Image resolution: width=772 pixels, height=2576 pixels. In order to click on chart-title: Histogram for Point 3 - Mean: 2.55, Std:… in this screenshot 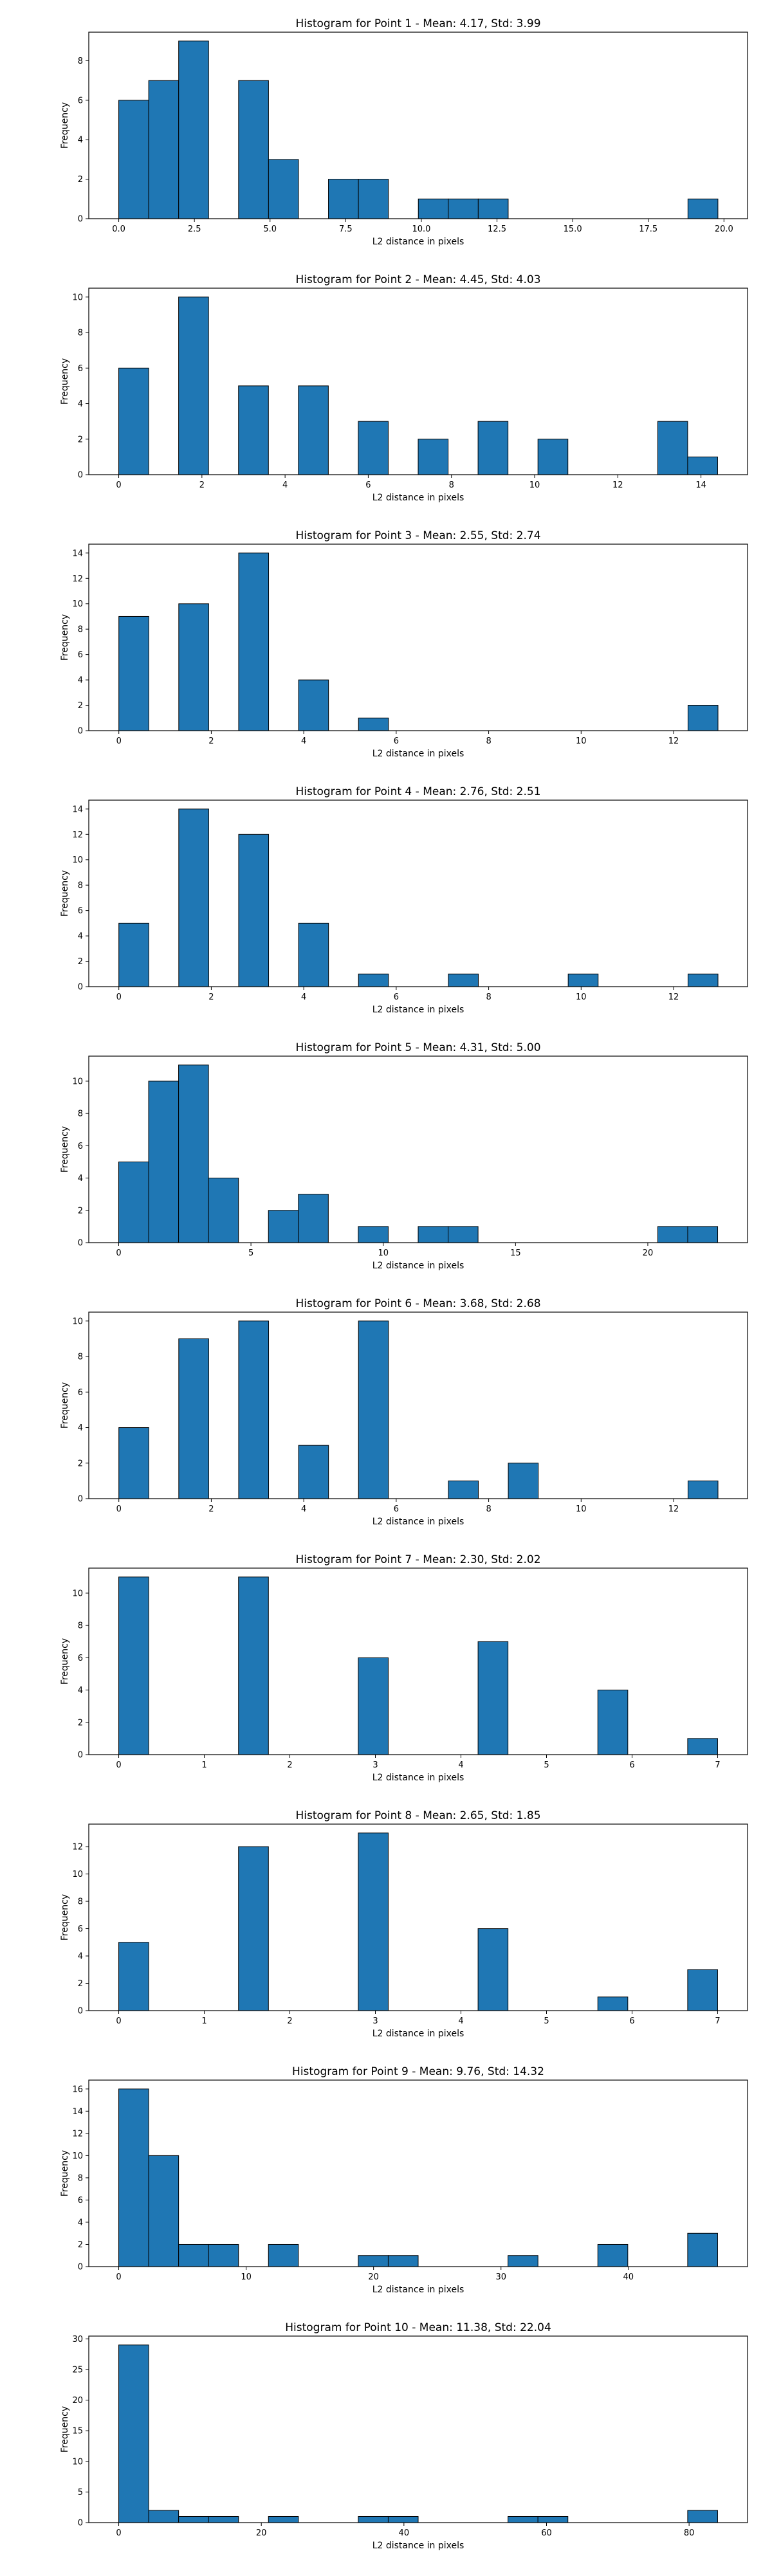, I will do `click(417, 535)`.